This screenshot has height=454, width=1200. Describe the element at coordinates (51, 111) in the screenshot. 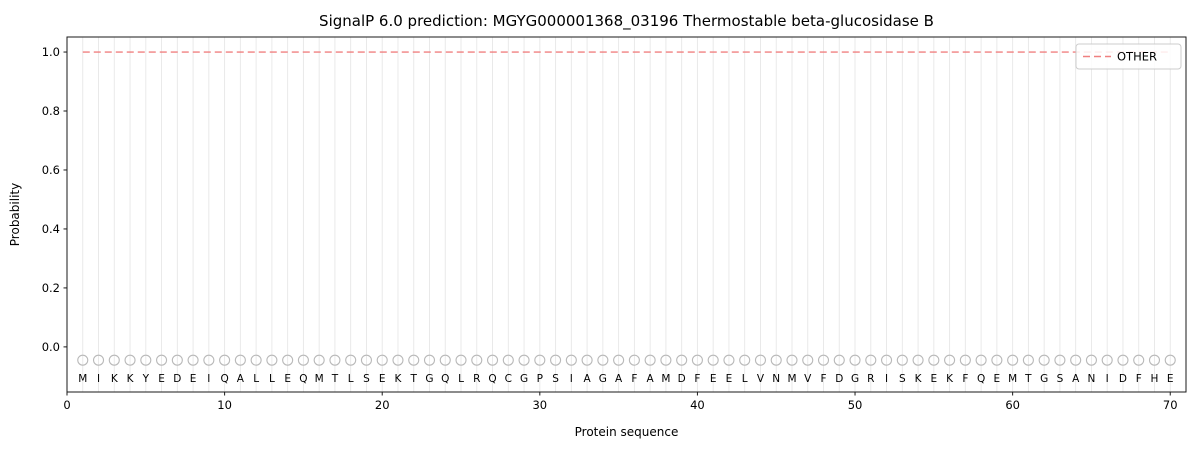

I see `y-tick-label: 0.8` at that location.